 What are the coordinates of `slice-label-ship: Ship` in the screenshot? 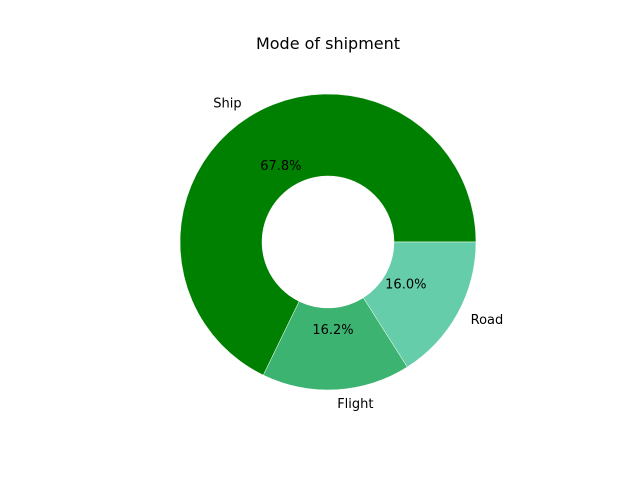 It's located at (227, 103).